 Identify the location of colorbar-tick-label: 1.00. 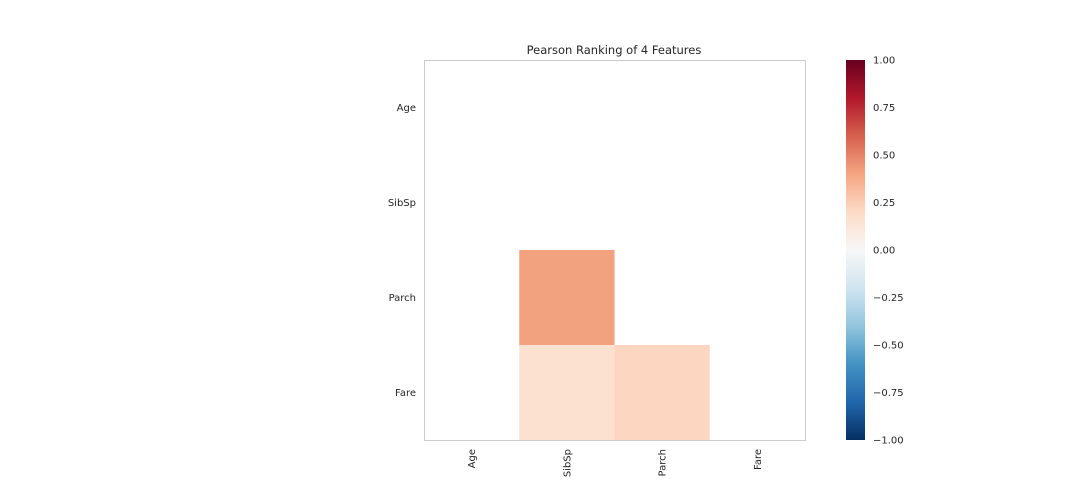
(884, 61).